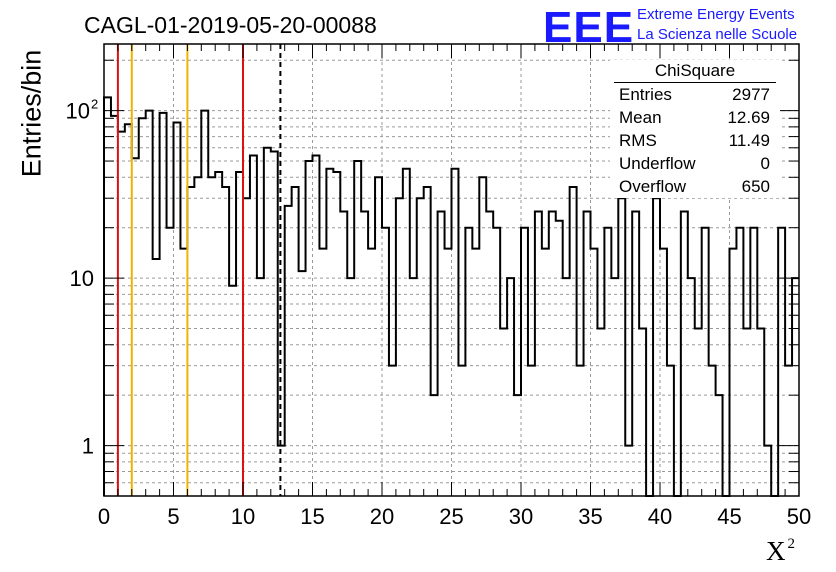 Image resolution: width=836 pixels, height=572 pixels. What do you see at coordinates (638, 140) in the screenshot?
I see `stats-label: RMS` at bounding box center [638, 140].